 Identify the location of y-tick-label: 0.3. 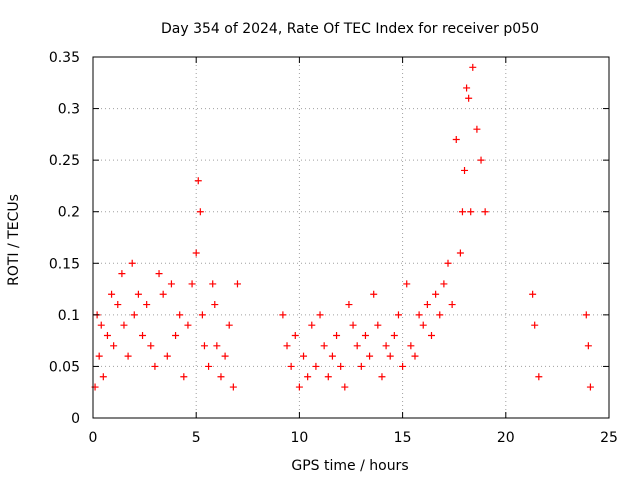
(69, 110).